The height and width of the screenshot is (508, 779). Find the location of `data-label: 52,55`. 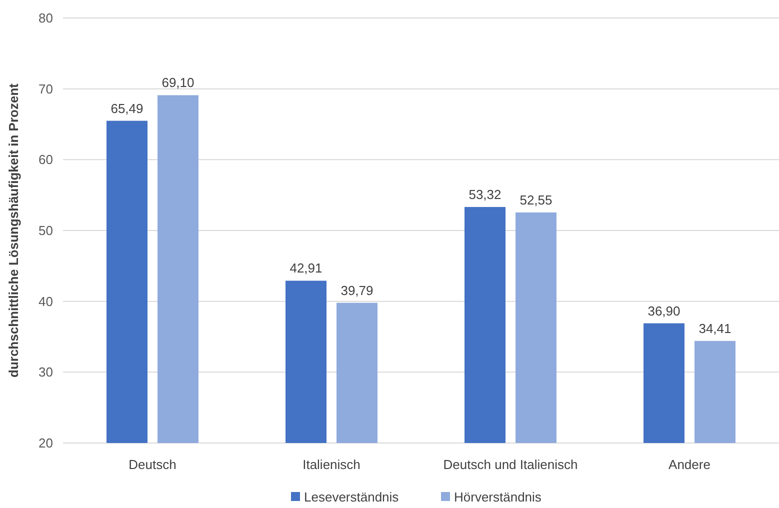

data-label: 52,55 is located at coordinates (536, 200).